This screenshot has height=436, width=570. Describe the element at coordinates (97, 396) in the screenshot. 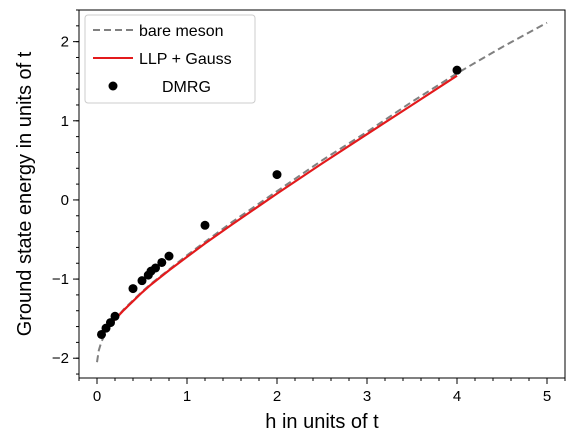

I see `x-tick-label: 0` at that location.